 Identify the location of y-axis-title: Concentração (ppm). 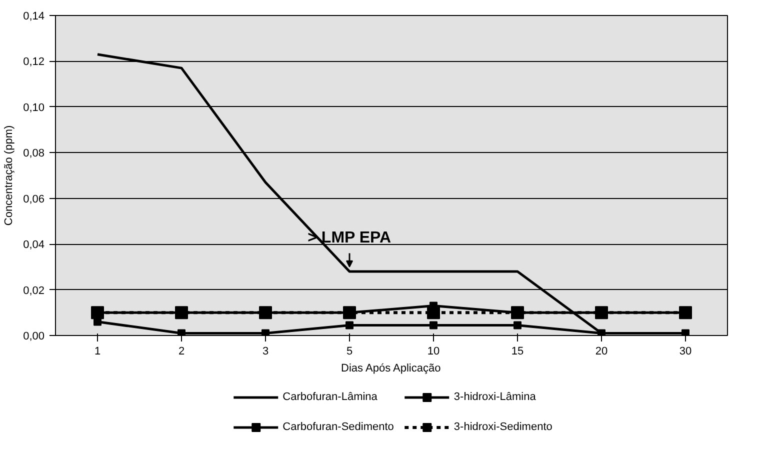
(9, 175).